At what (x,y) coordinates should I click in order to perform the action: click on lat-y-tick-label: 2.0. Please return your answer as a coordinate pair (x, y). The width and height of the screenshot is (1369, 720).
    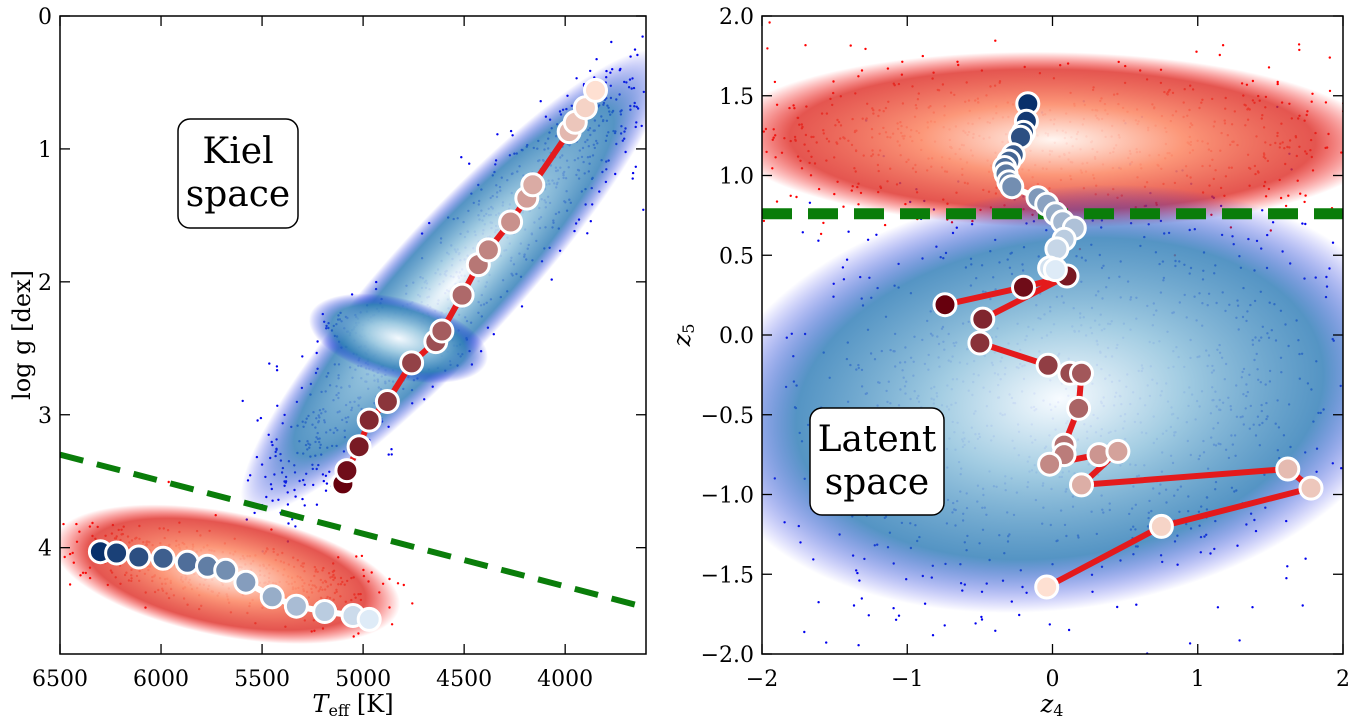
    Looking at the image, I should click on (736, 17).